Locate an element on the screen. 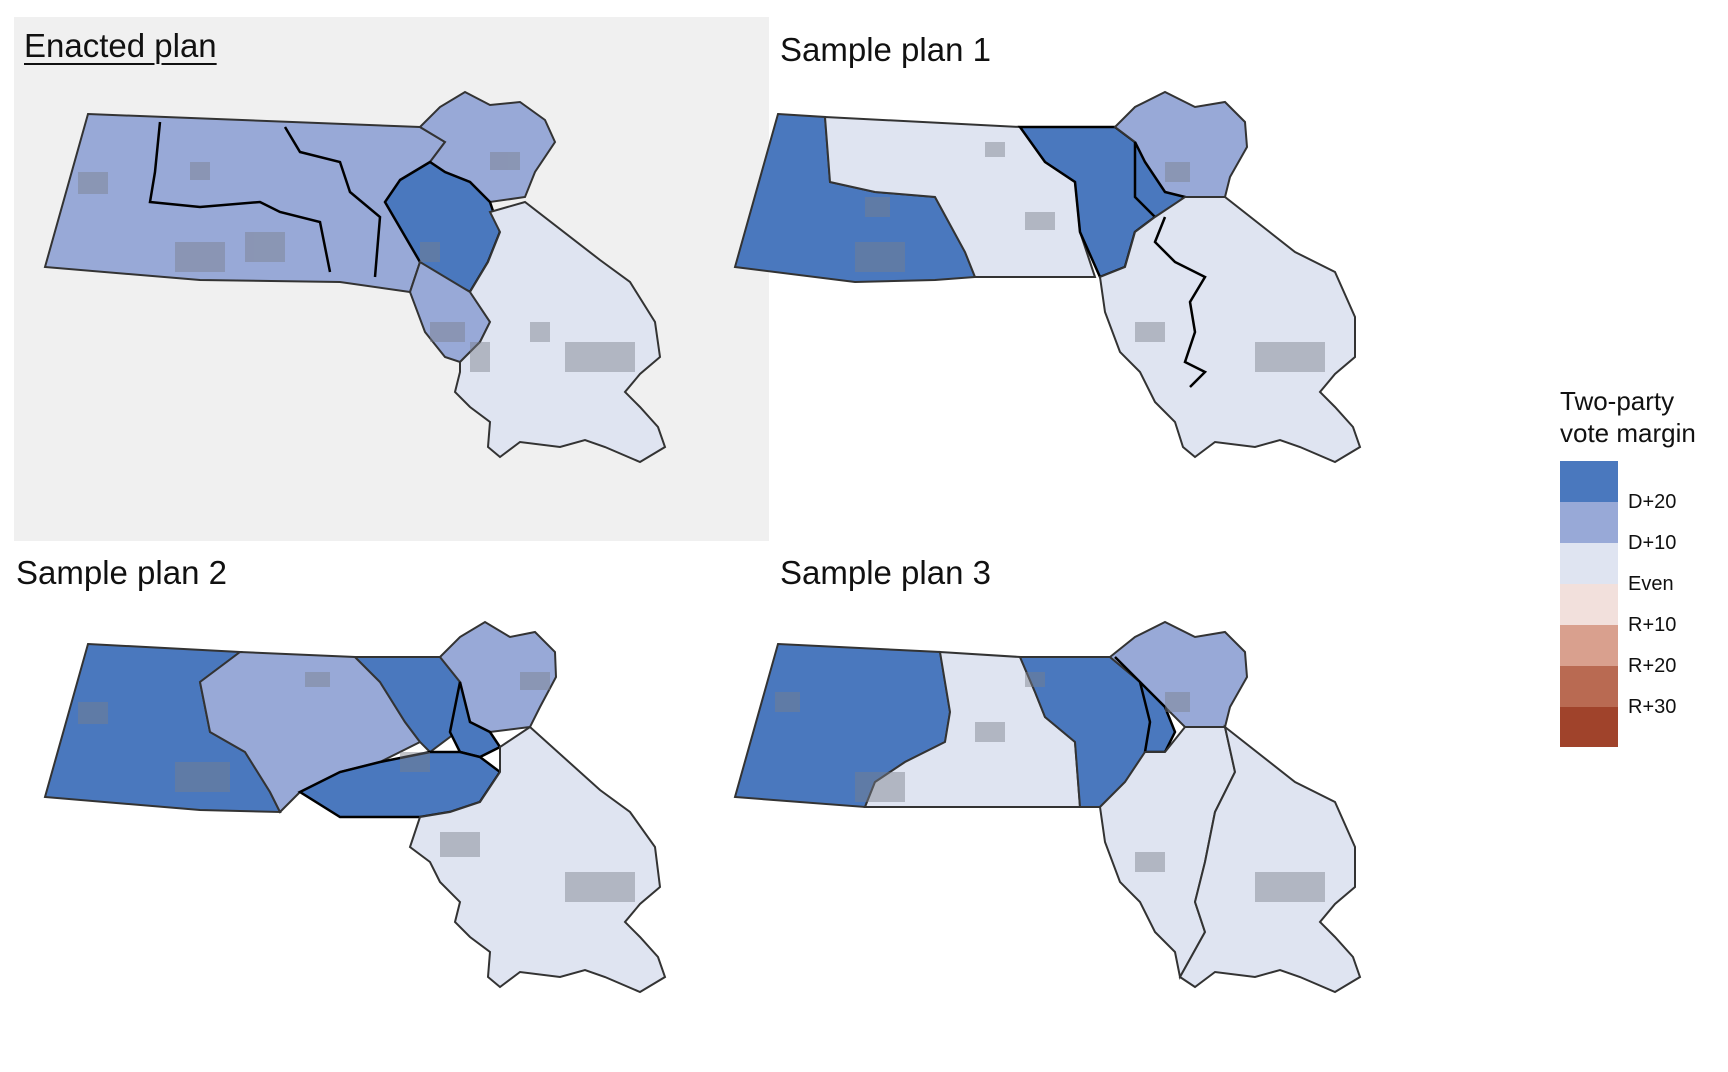 The image size is (1728, 1072). legend-label: Even is located at coordinates (1651, 584).